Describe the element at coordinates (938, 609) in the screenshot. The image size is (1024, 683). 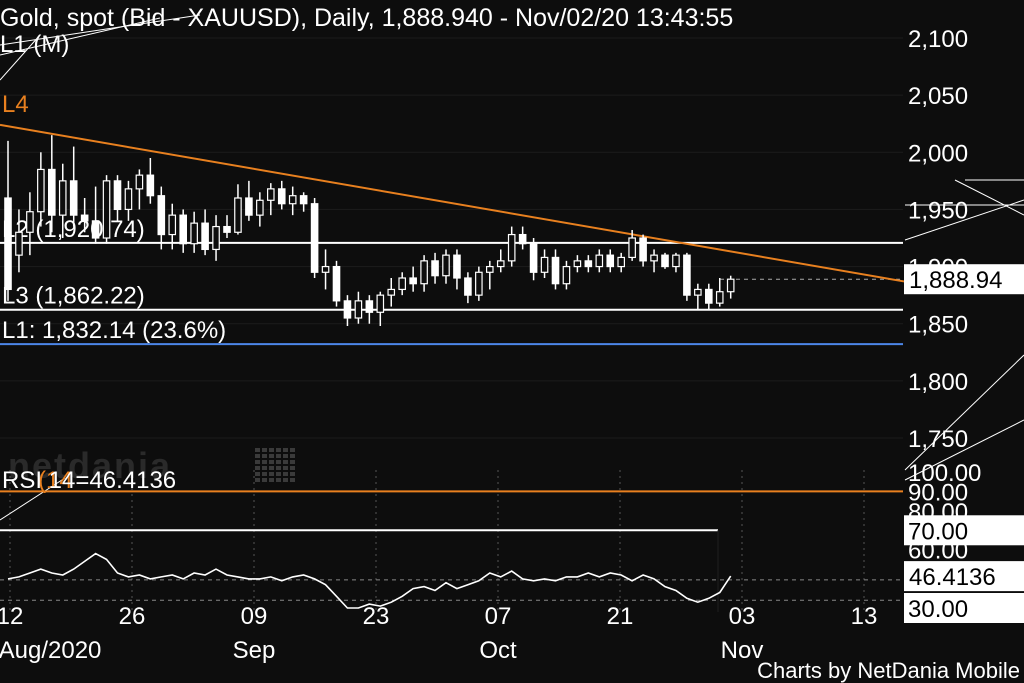
I see `rsi-tick-label: 30.00` at that location.